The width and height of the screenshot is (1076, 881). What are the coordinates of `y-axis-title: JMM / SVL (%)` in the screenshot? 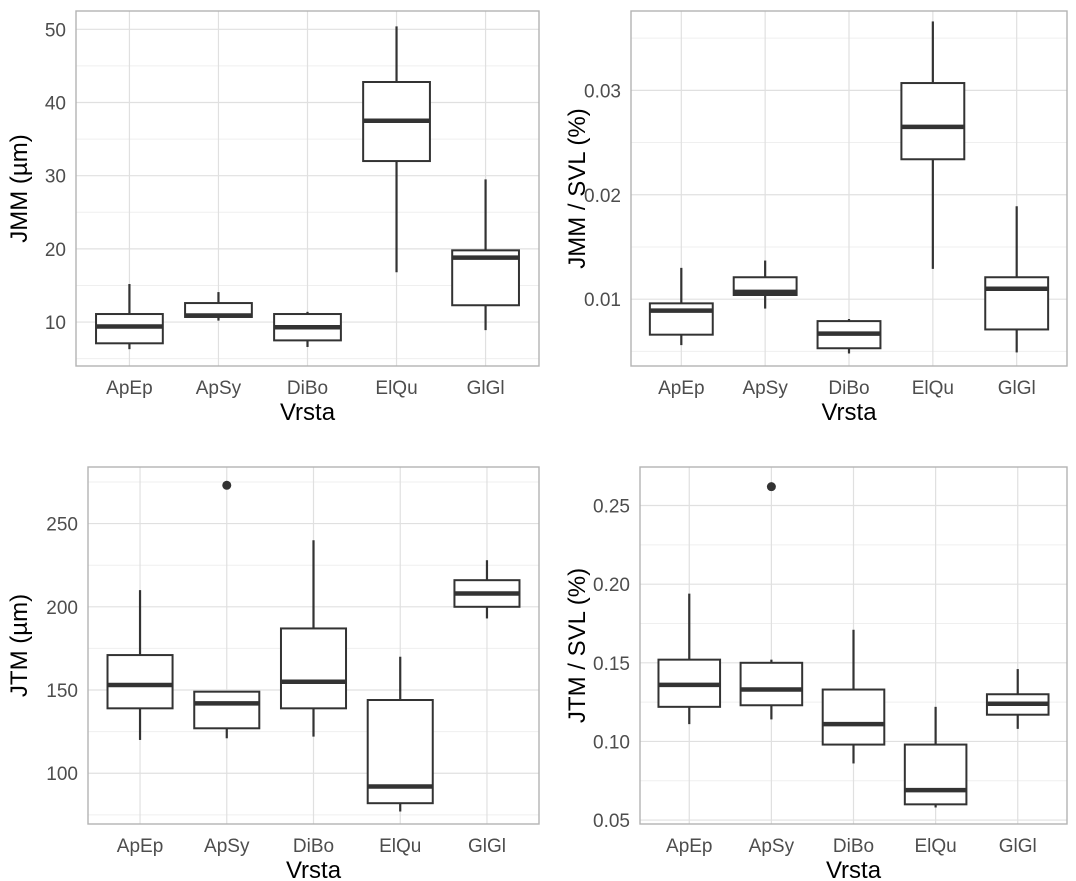 It's located at (577, 188).